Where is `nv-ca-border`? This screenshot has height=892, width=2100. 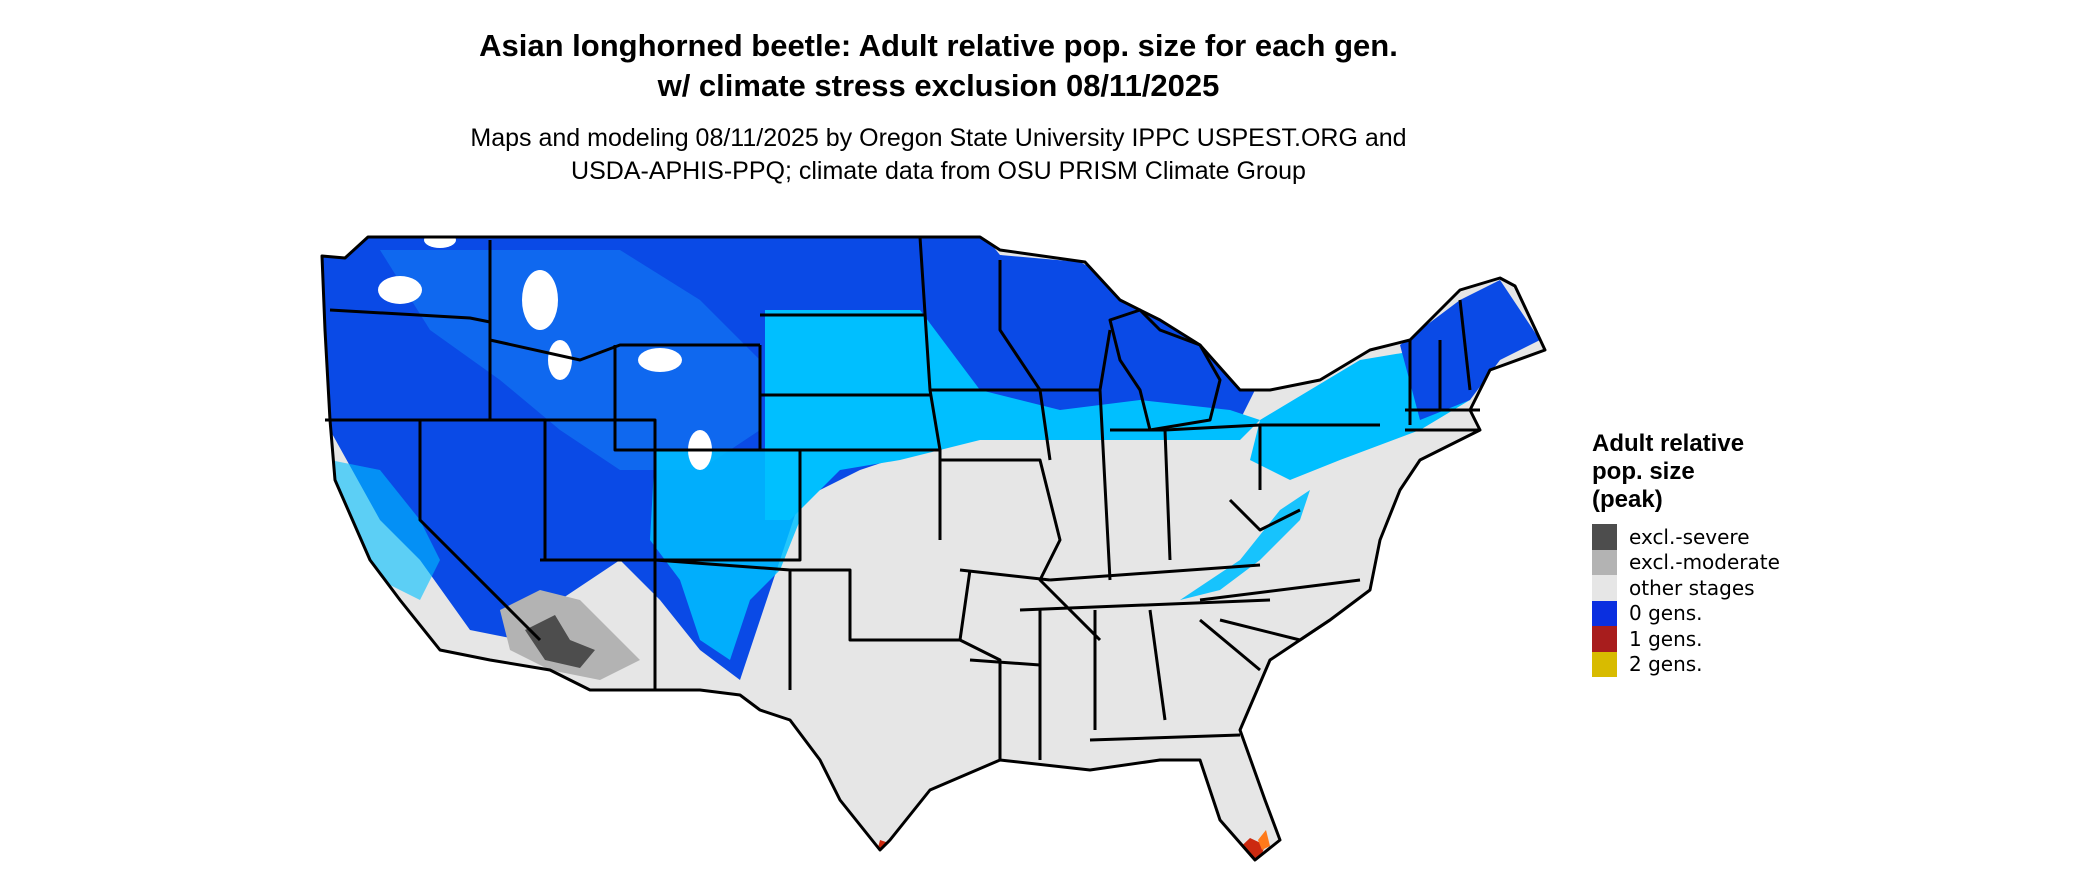
nv-ca-border is located at coordinates (480, 531).